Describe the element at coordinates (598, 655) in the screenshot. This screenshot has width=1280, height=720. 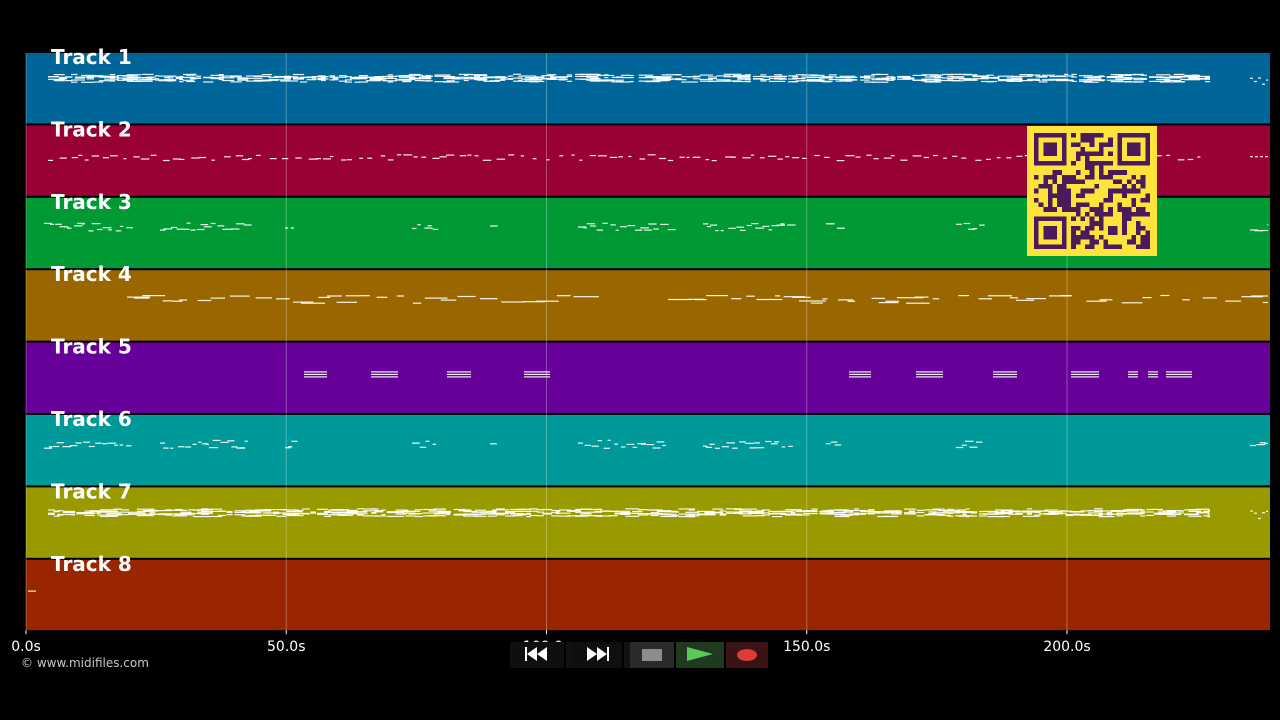
I see `fast-forward-button` at that location.